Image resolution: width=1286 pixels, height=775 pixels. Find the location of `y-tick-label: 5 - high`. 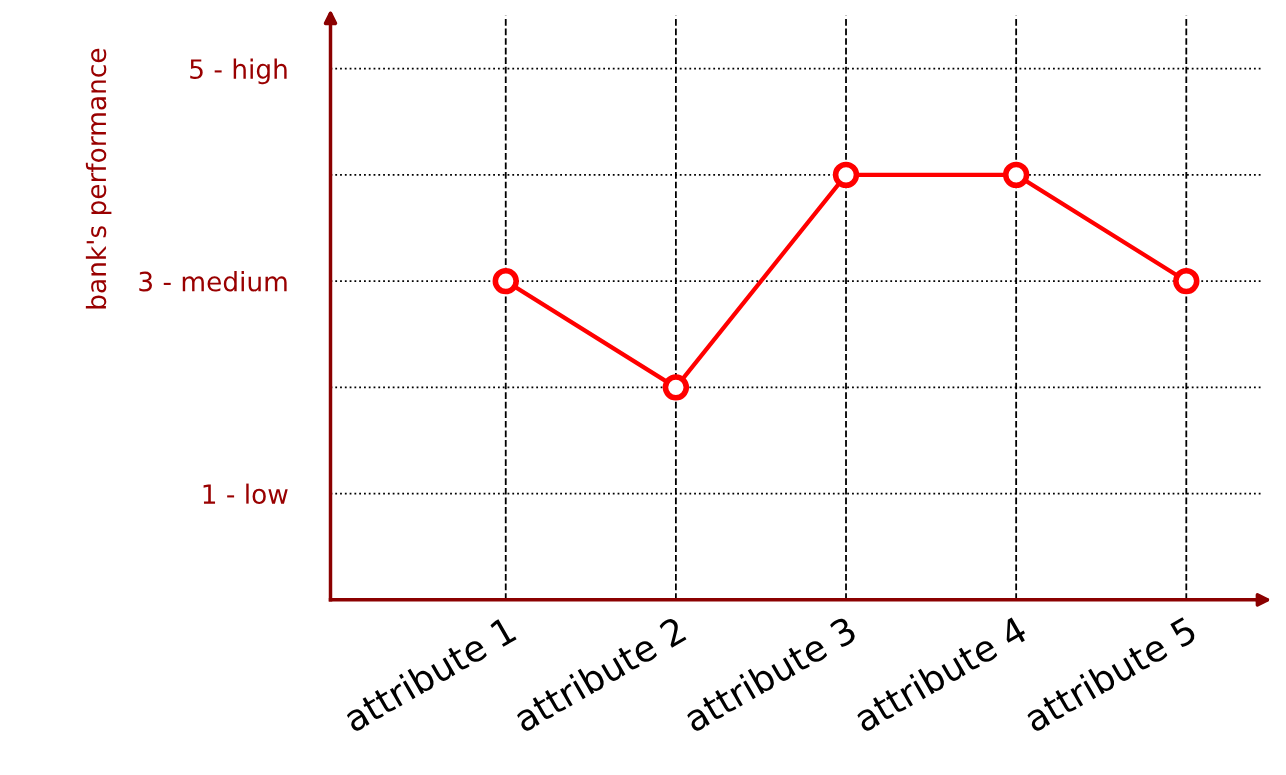

y-tick-label: 5 - high is located at coordinates (238, 71).